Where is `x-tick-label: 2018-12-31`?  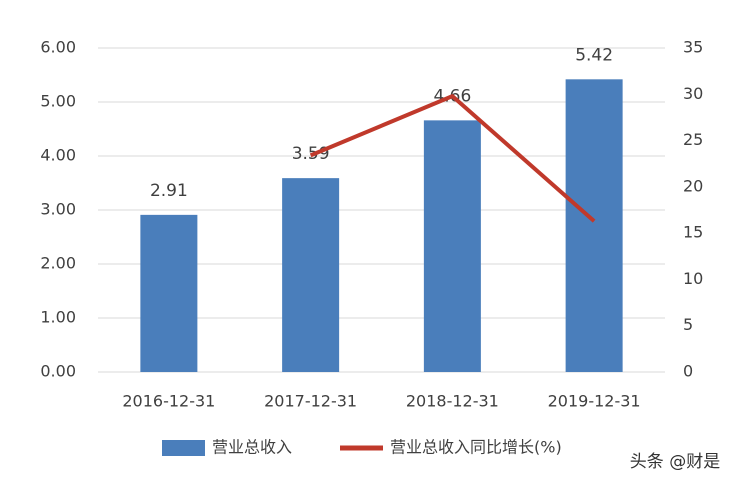 x-tick-label: 2018-12-31 is located at coordinates (452, 401).